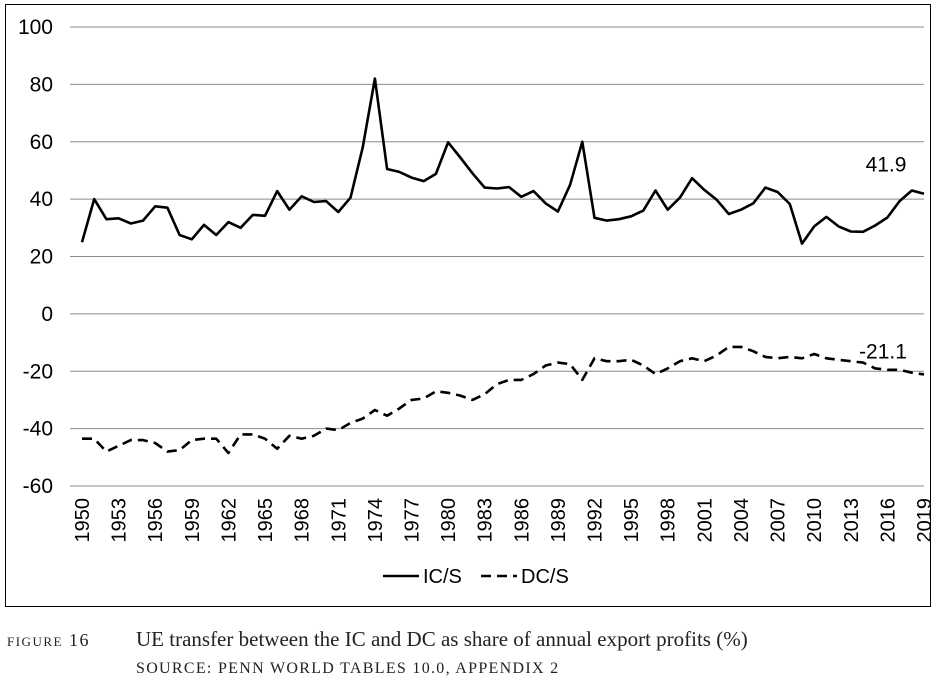  Describe the element at coordinates (376, 520) in the screenshot. I see `x-tick-label: 1974` at that location.